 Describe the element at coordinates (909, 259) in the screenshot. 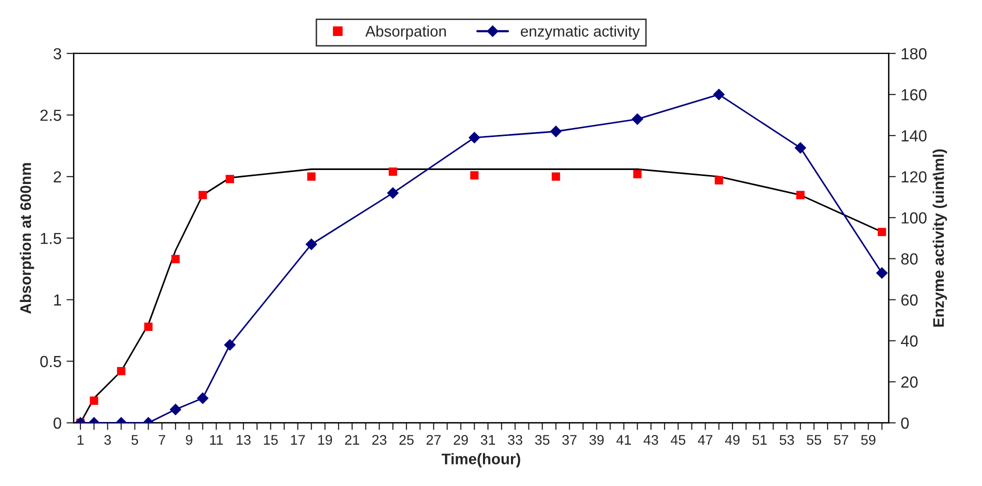

I see `y2-tick-label: 80` at that location.